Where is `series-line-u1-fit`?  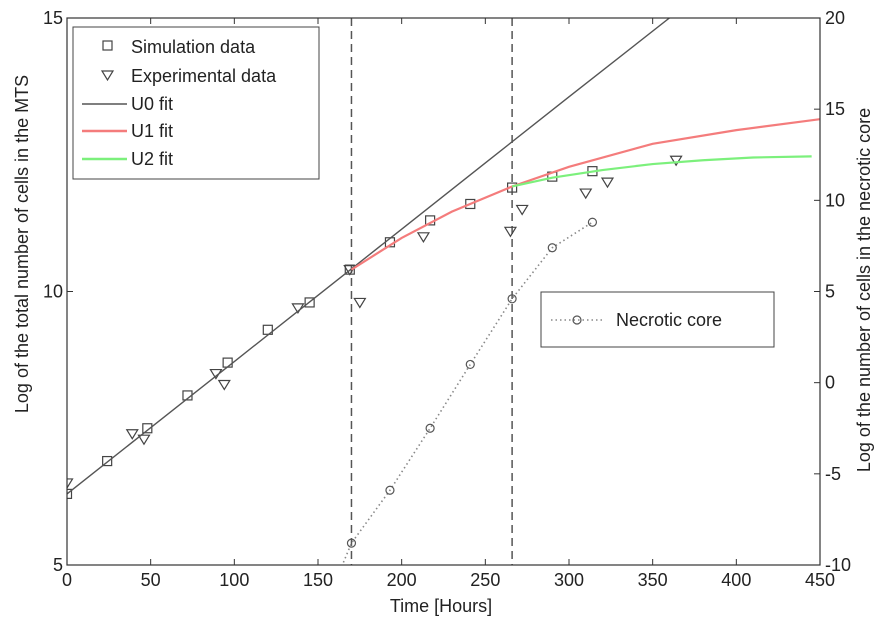
series-line-u1-fit is located at coordinates (585, 194).